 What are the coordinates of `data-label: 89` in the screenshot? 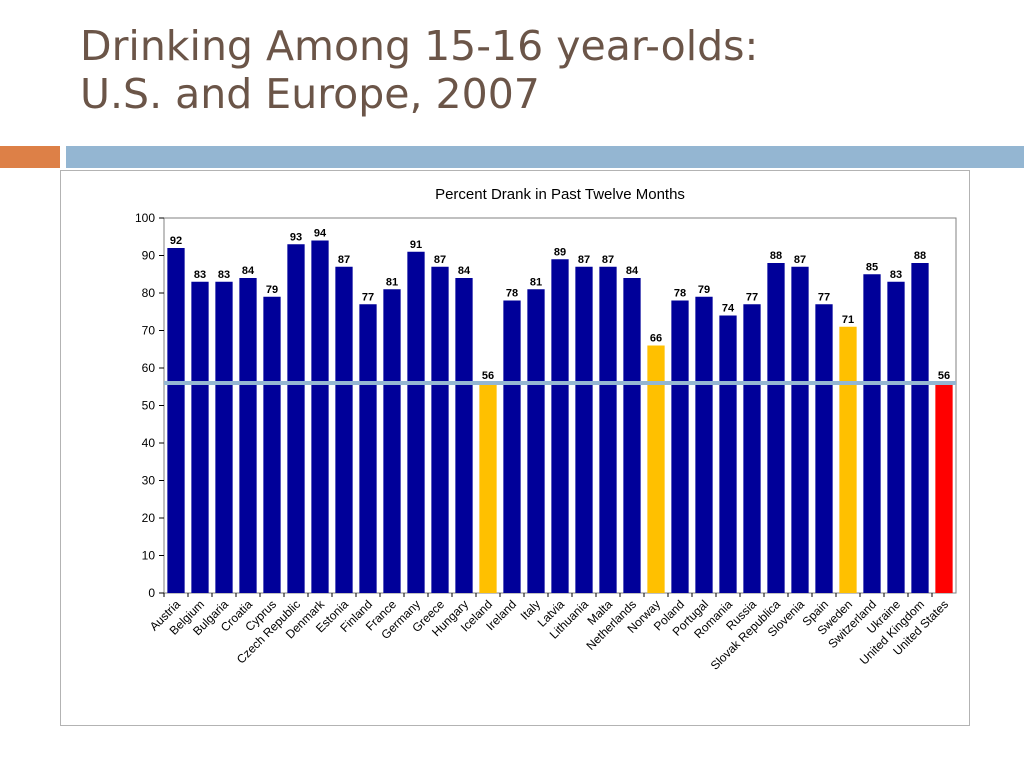 It's located at (560, 252).